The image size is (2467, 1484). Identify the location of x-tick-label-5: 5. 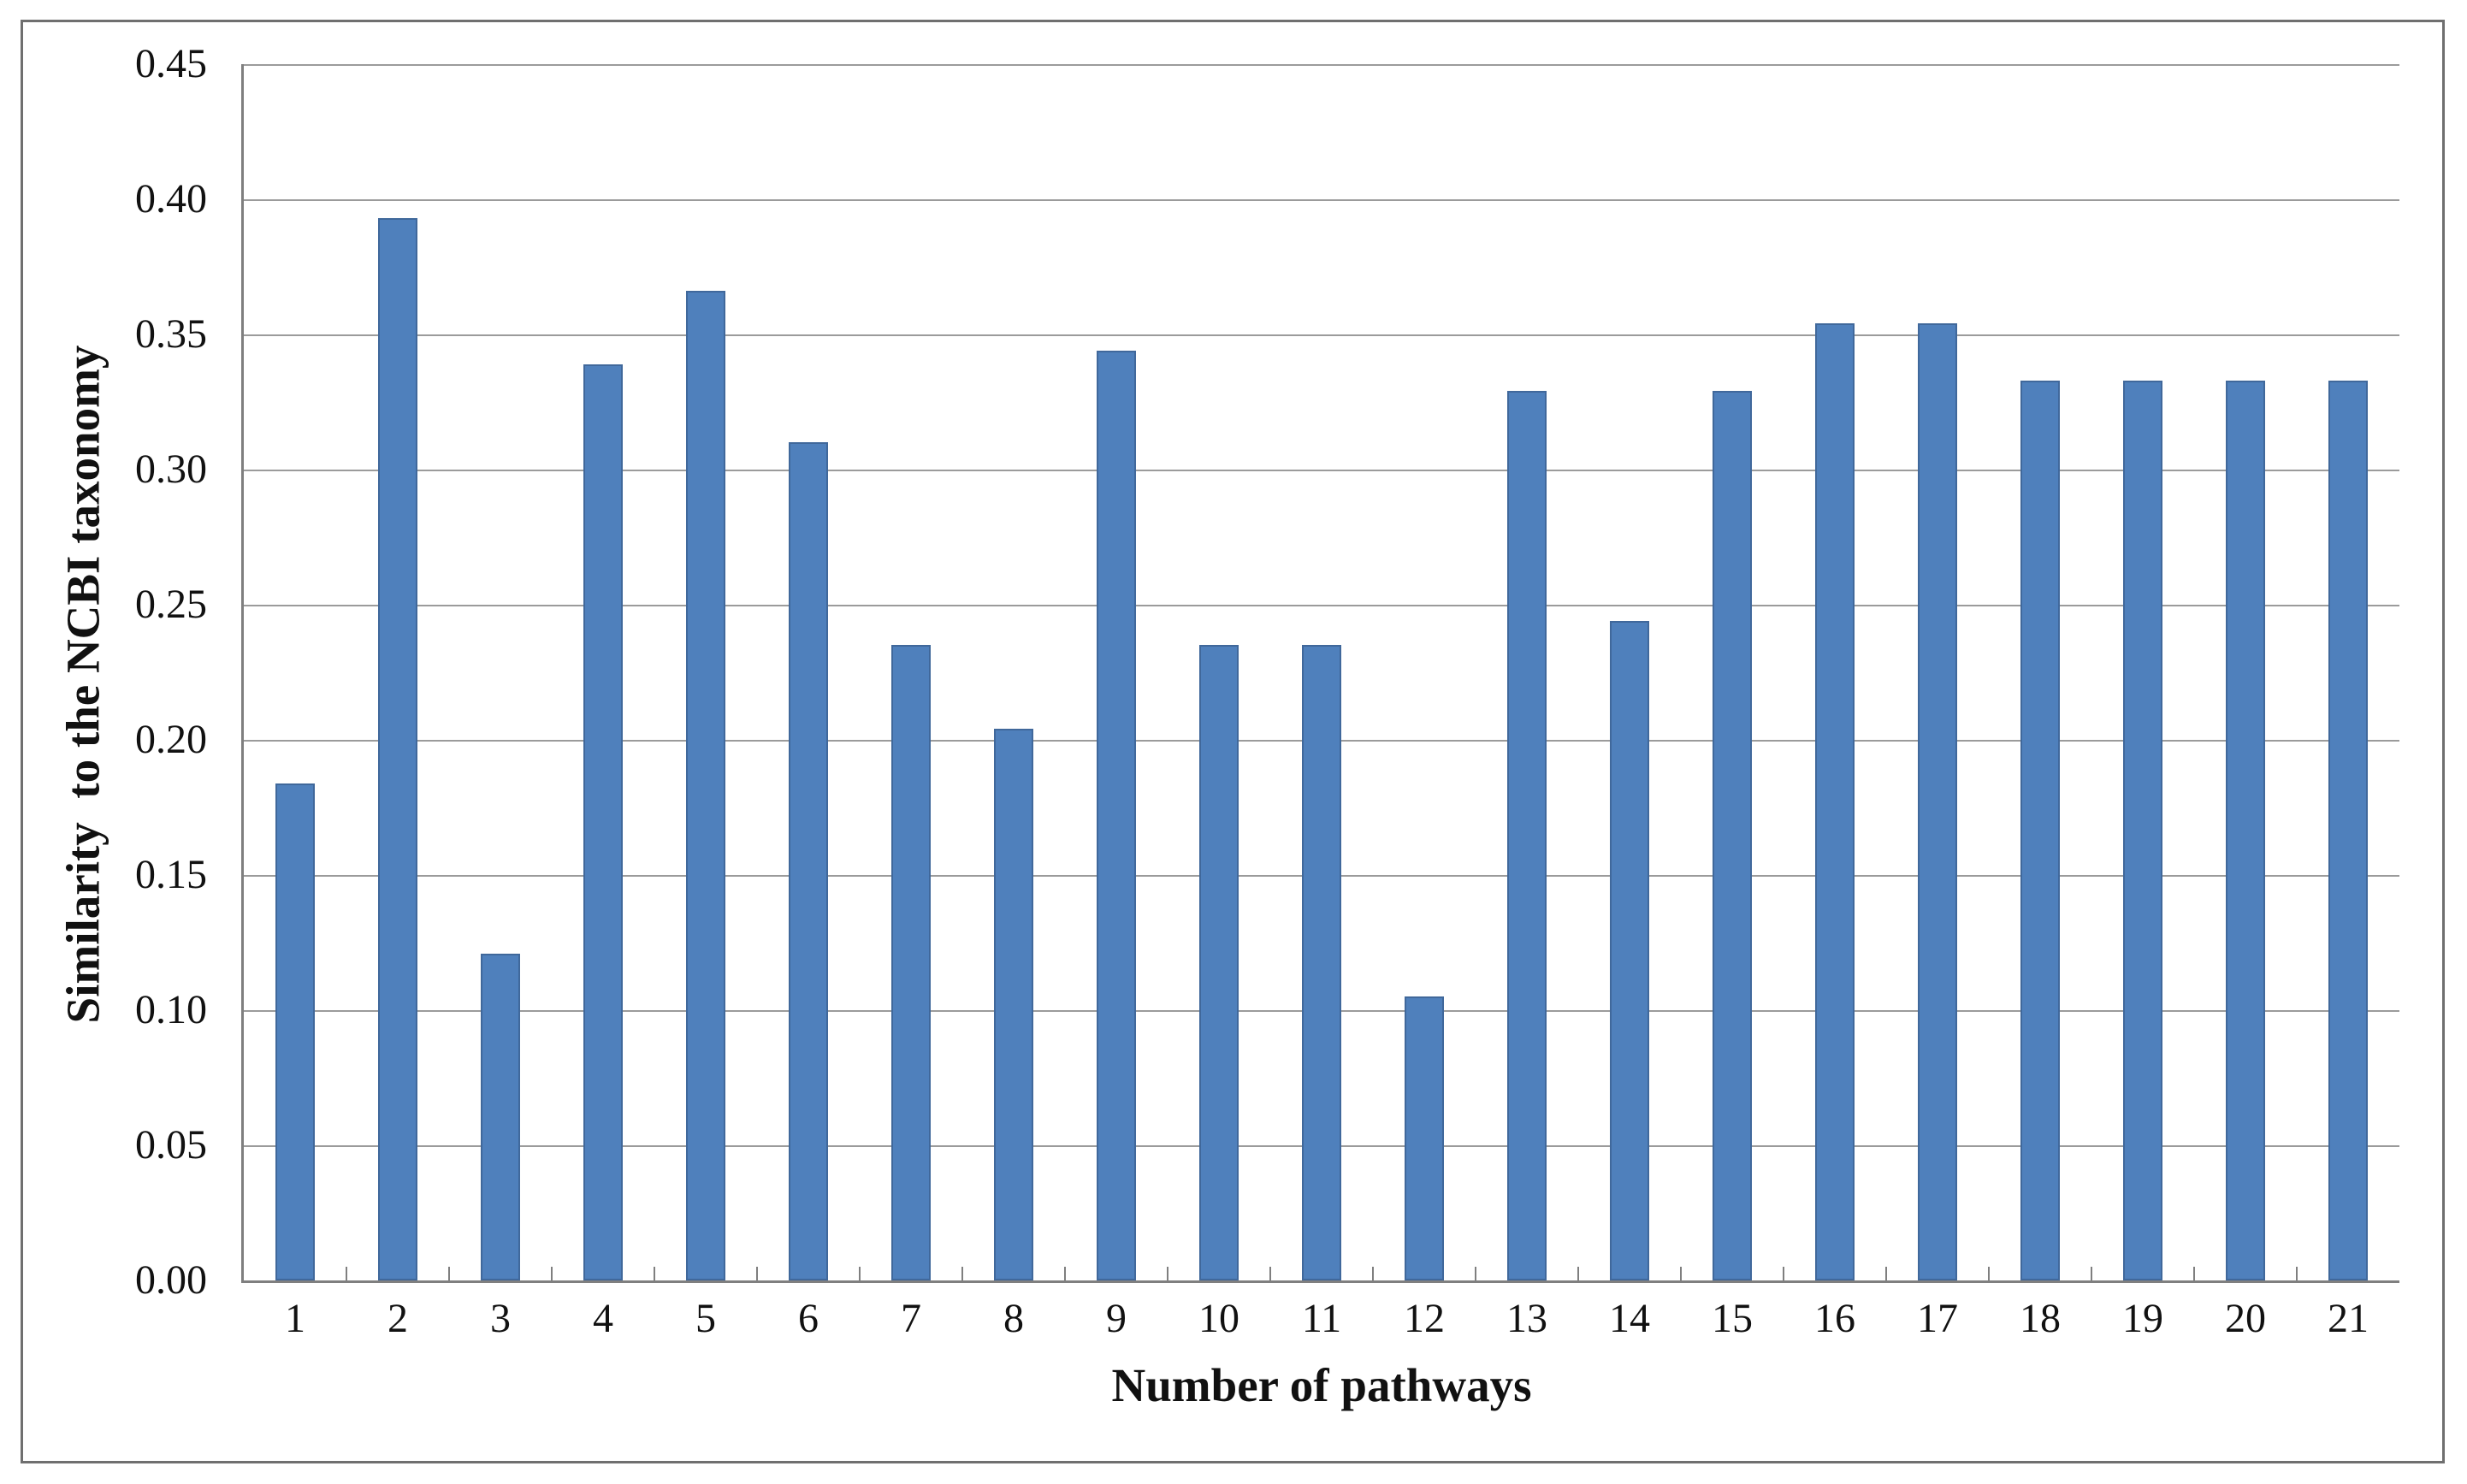
(705, 1318).